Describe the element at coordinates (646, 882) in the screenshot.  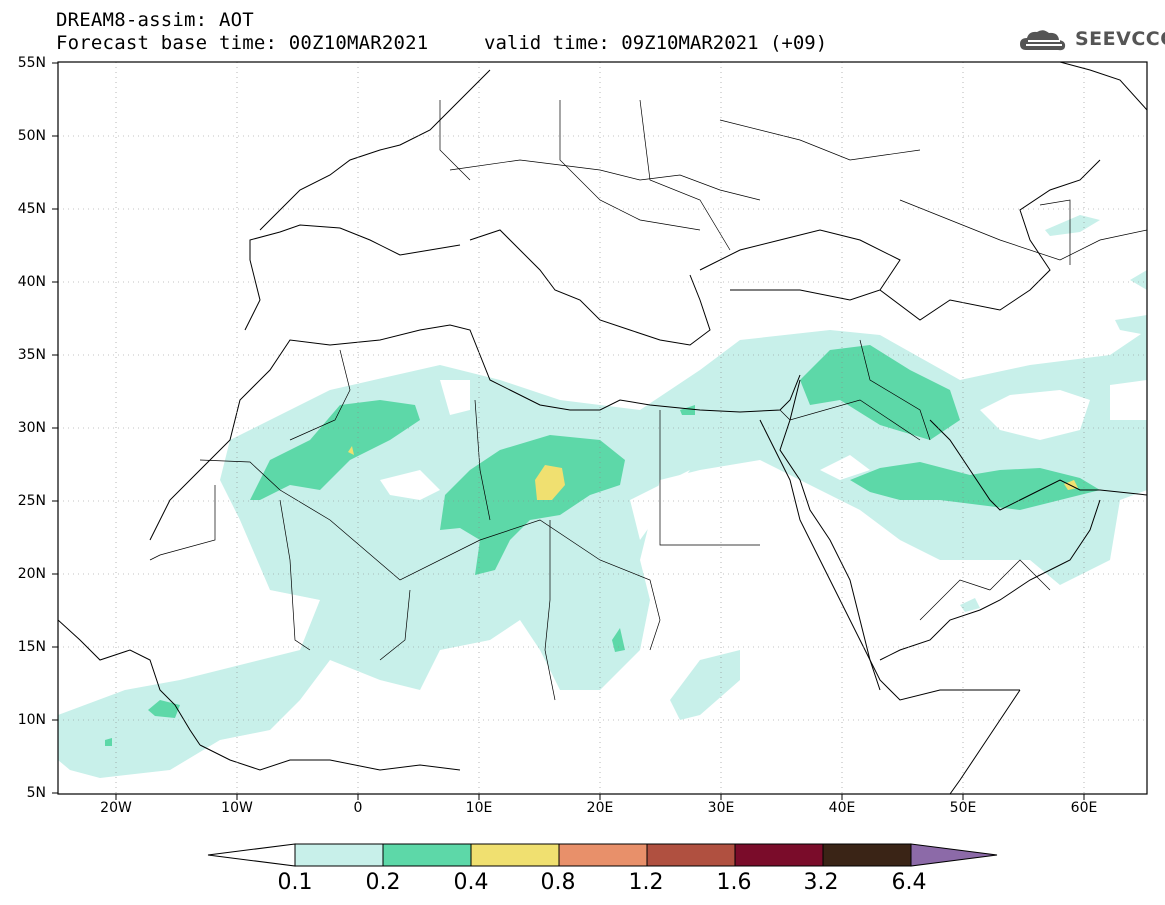
I see `colorbar-label: 1.2` at that location.